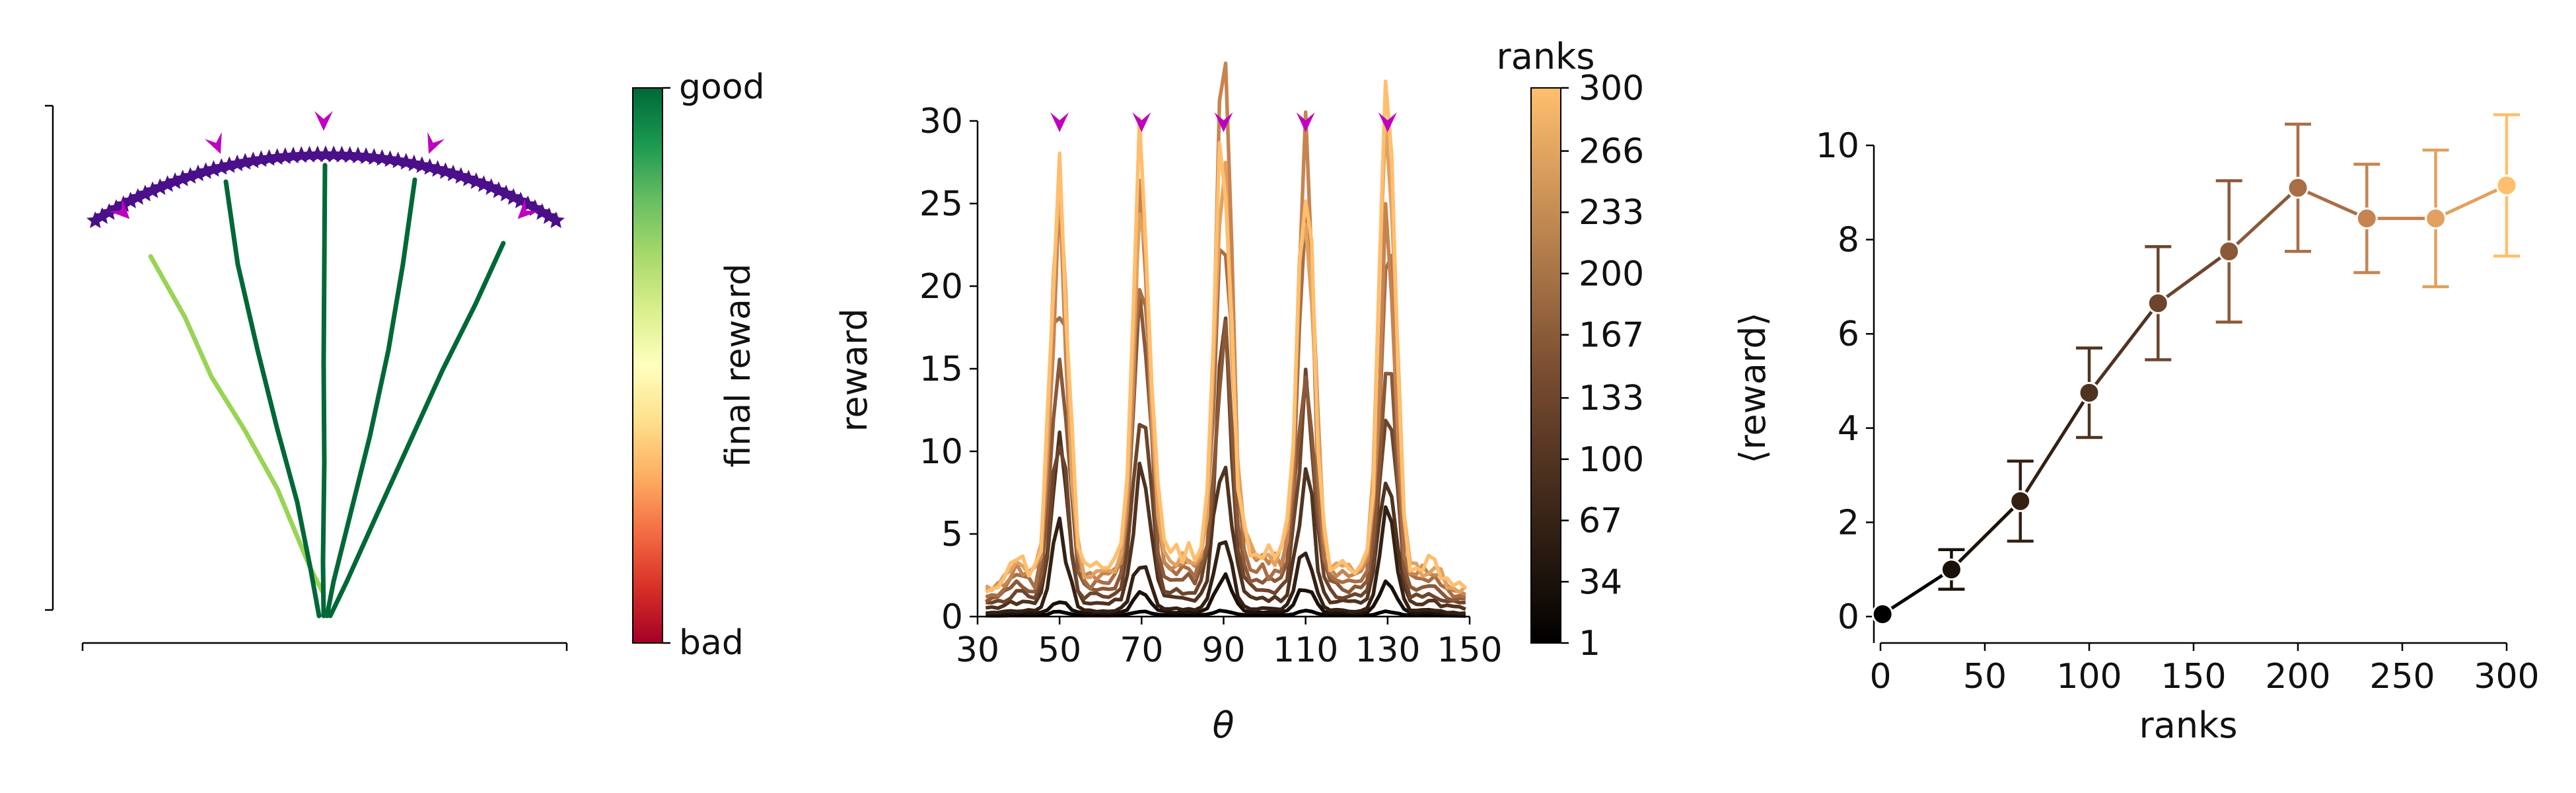 The height and width of the screenshot is (793, 2576). I want to click on colorbar-tick-label: 200, so click(1611, 274).